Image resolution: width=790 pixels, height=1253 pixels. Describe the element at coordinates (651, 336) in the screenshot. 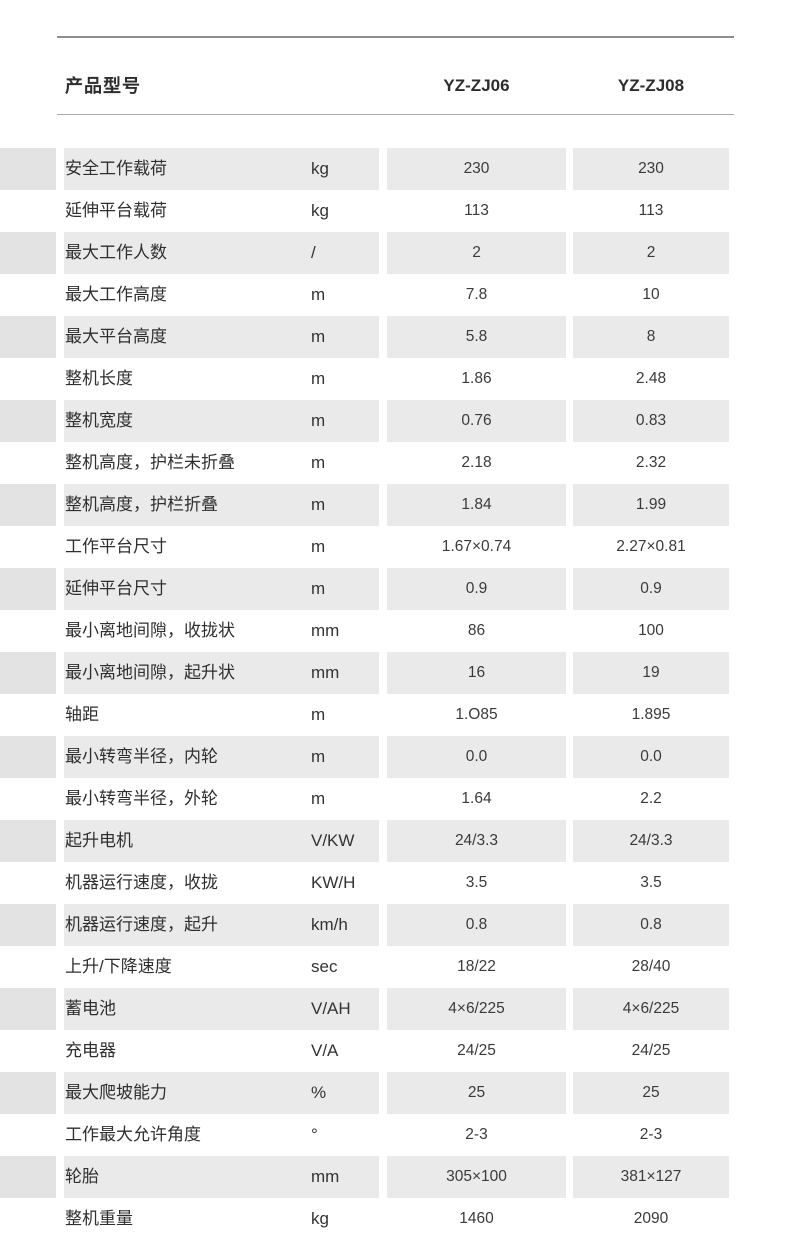

I see `spec-value-yz-zj08: 8` at that location.